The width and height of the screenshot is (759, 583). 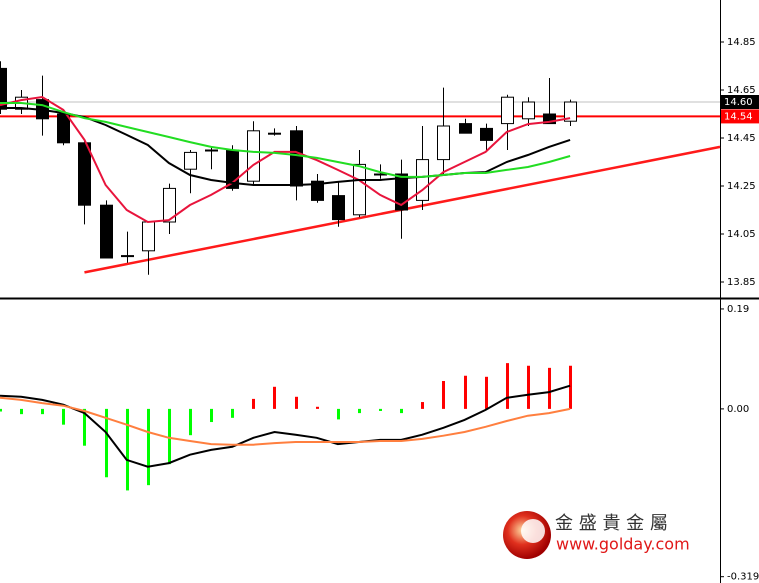 What do you see at coordinates (623, 544) in the screenshot?
I see `watermark-url: www.golday.com` at bounding box center [623, 544].